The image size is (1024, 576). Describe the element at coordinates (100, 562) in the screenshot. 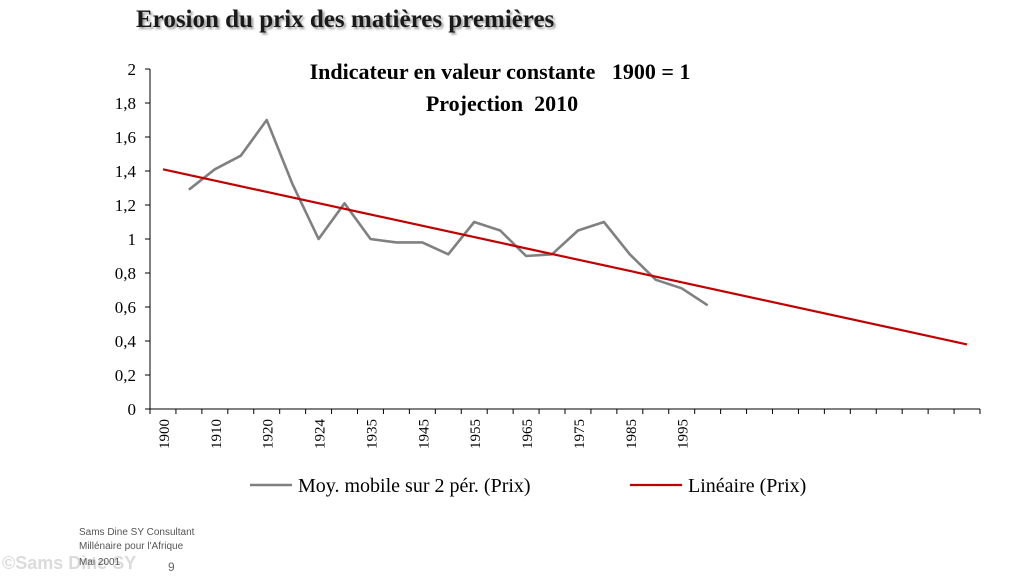

I see `footer-date: Mai 2001` at that location.